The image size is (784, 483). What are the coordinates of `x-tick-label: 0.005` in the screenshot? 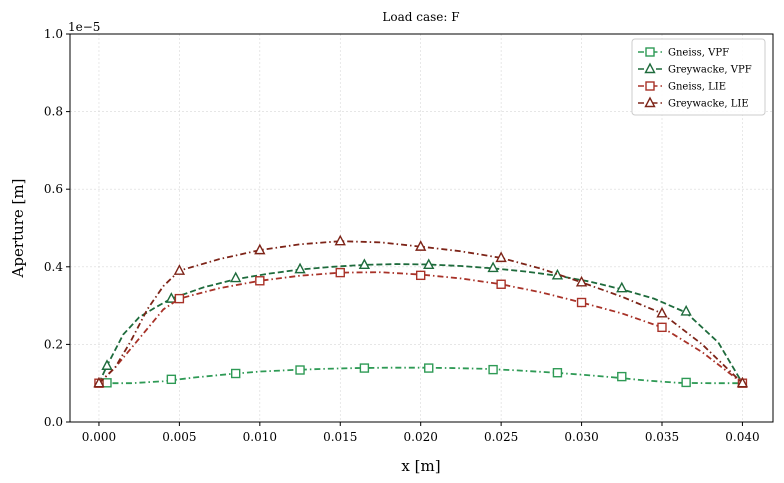 It's located at (179, 437).